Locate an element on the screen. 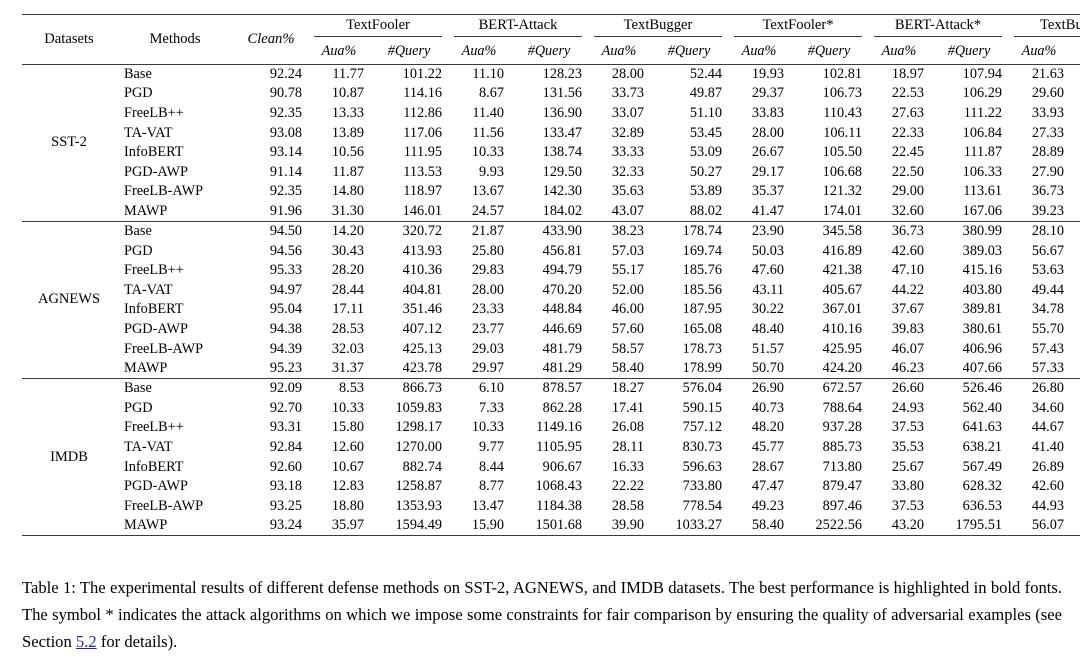 The width and height of the screenshot is (1080, 665). metric-cell: 184.02 is located at coordinates (562, 210).